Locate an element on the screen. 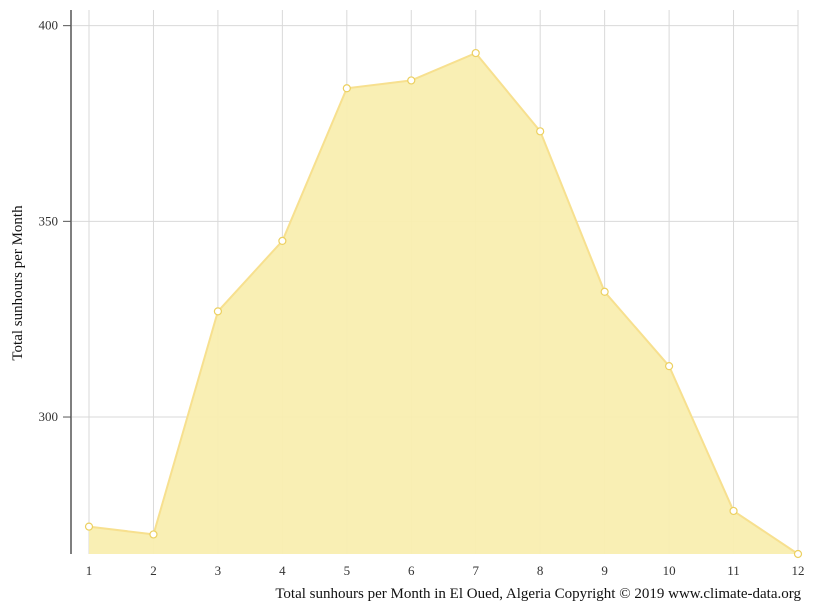 This screenshot has width=815, height=611. x-tick-label: 9 is located at coordinates (604, 570).